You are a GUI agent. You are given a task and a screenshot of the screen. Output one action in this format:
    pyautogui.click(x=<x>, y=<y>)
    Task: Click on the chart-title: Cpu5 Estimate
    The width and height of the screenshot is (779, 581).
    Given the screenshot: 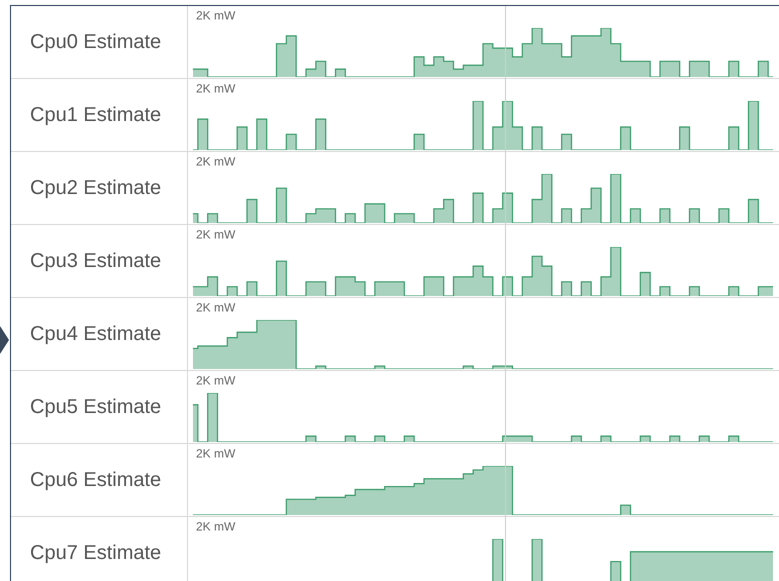 What is the action you would take?
    pyautogui.click(x=99, y=407)
    